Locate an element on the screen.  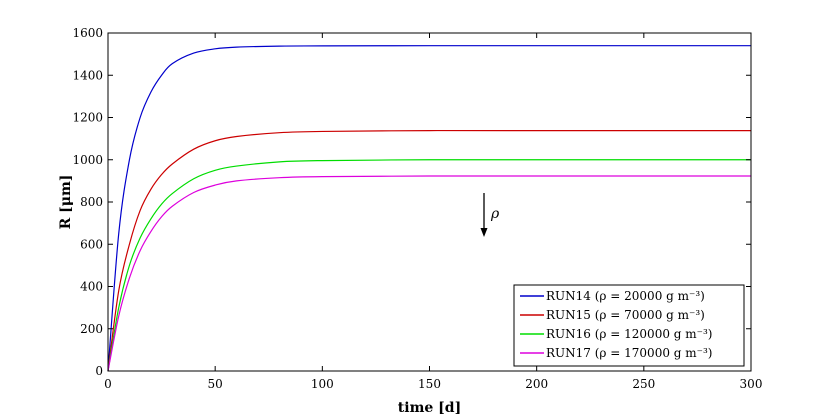
x-tick-label: 250 is located at coordinates (643, 384).